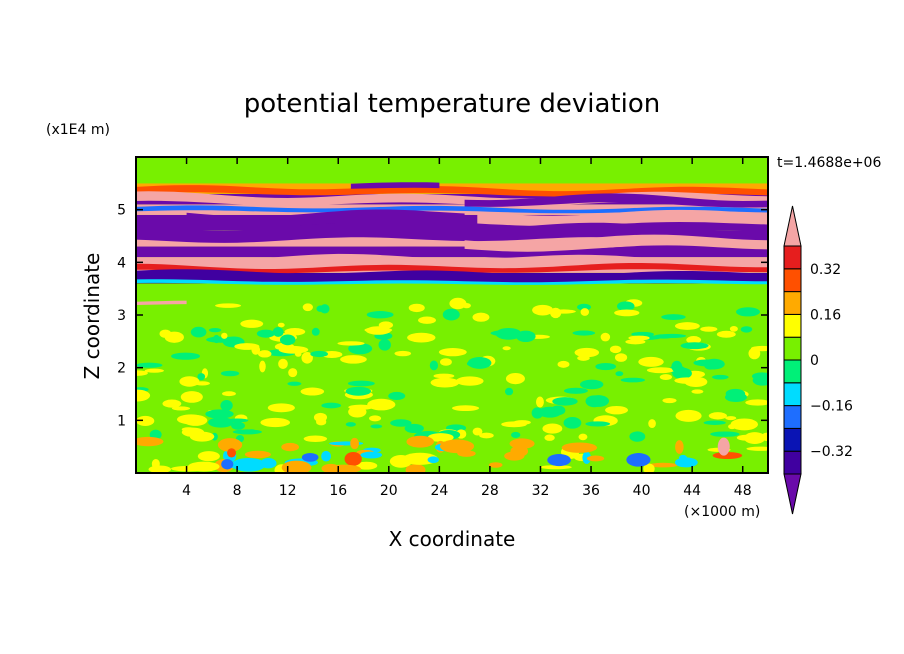  I want to click on x-tick-label: 24, so click(439, 491).